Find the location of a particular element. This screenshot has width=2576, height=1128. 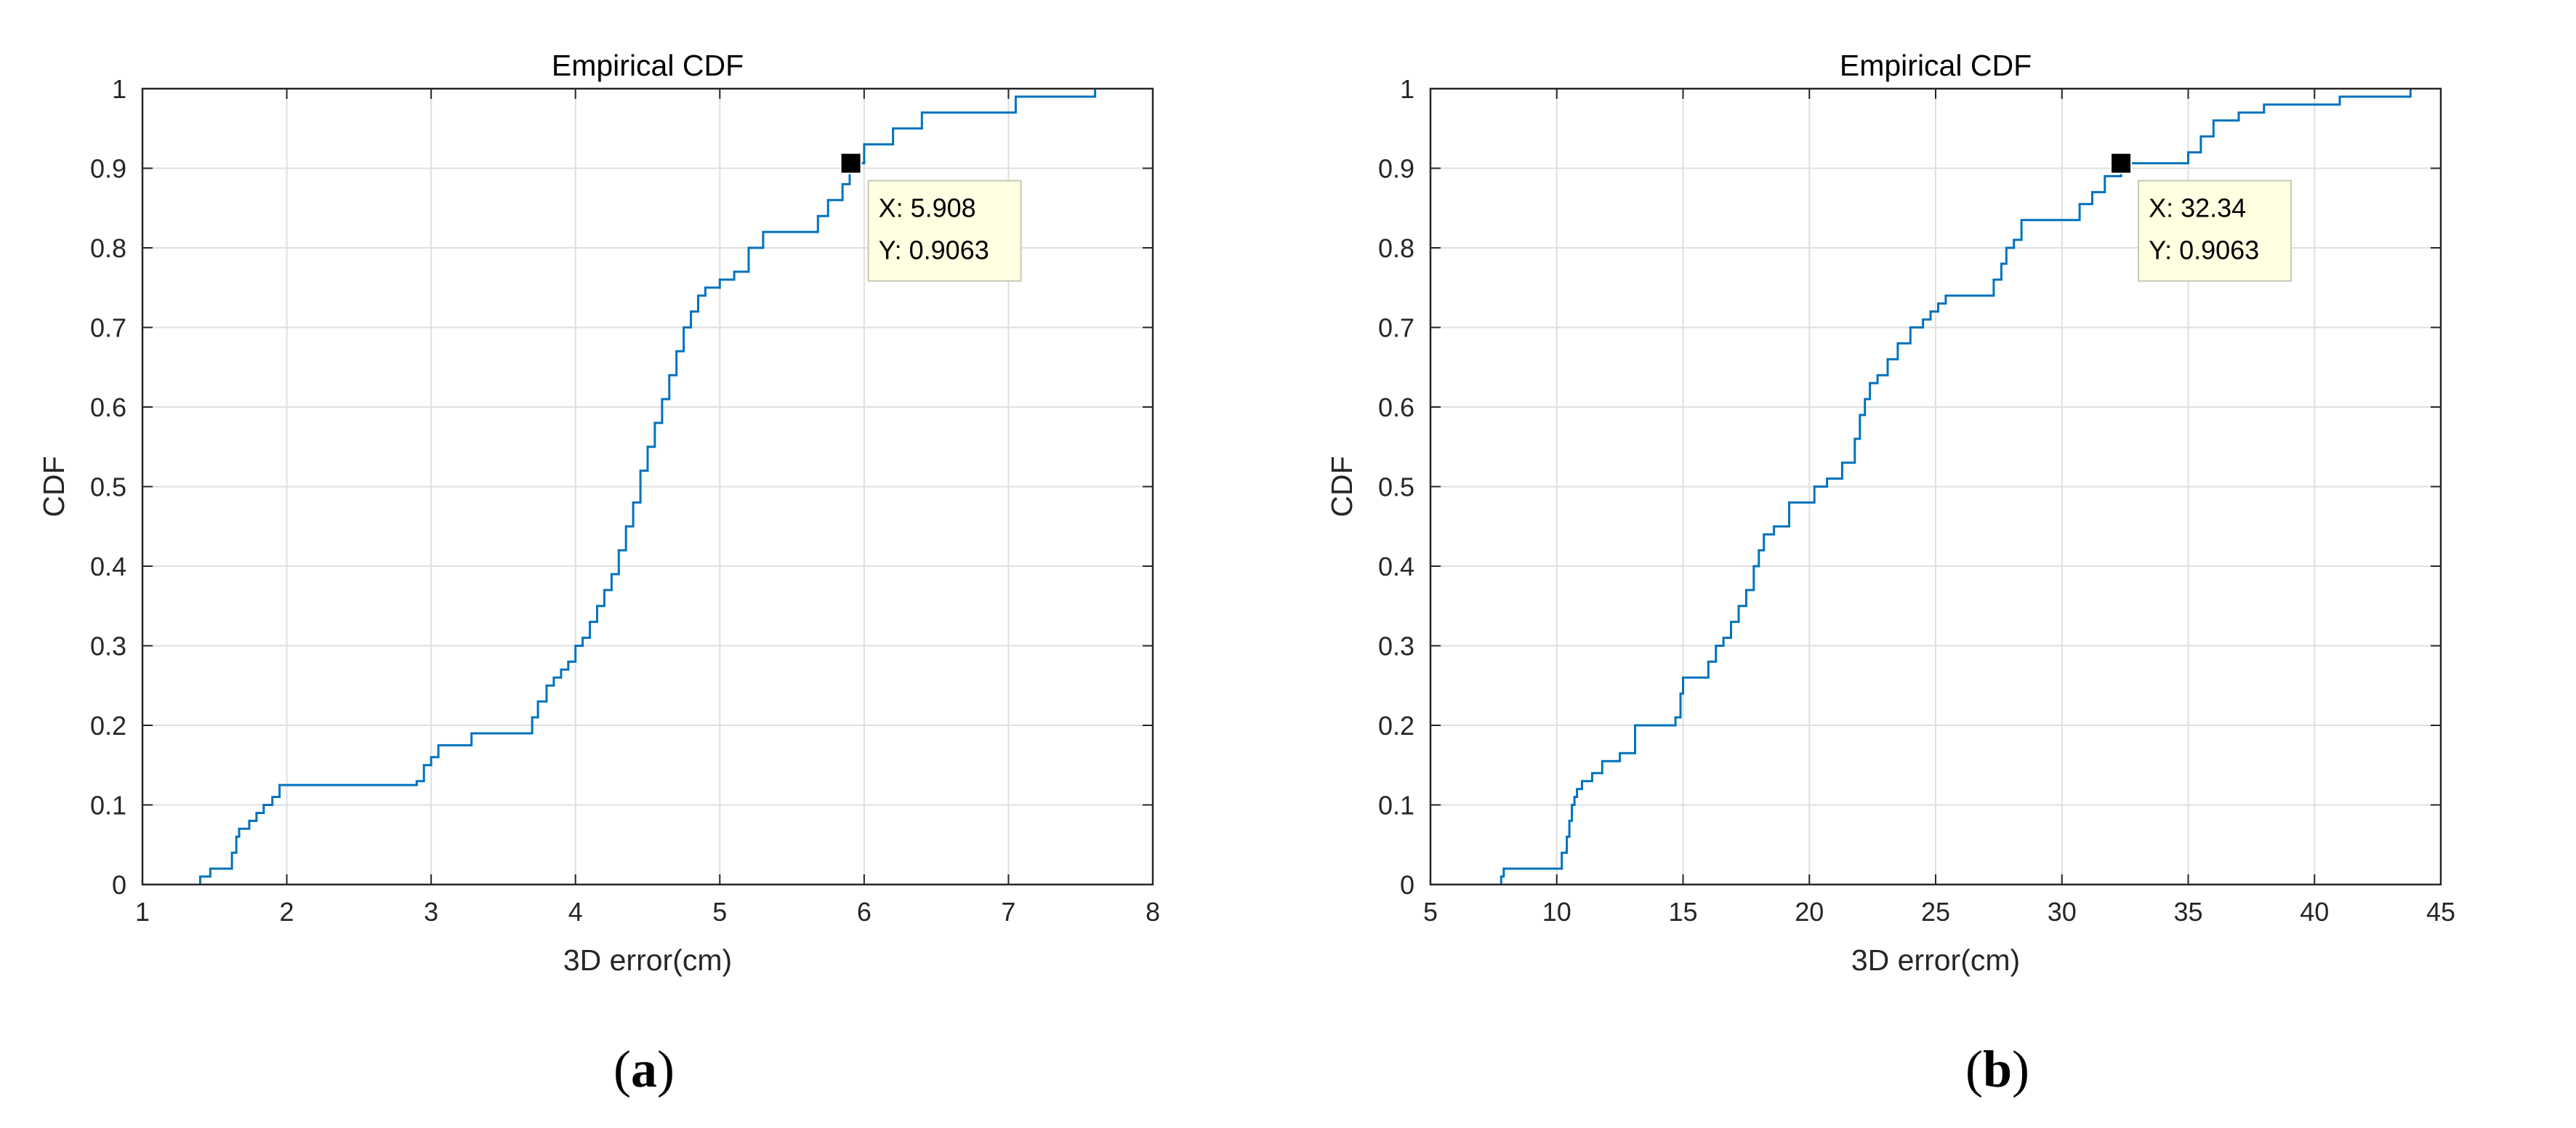

x-tick-label: 30 is located at coordinates (2062, 912).